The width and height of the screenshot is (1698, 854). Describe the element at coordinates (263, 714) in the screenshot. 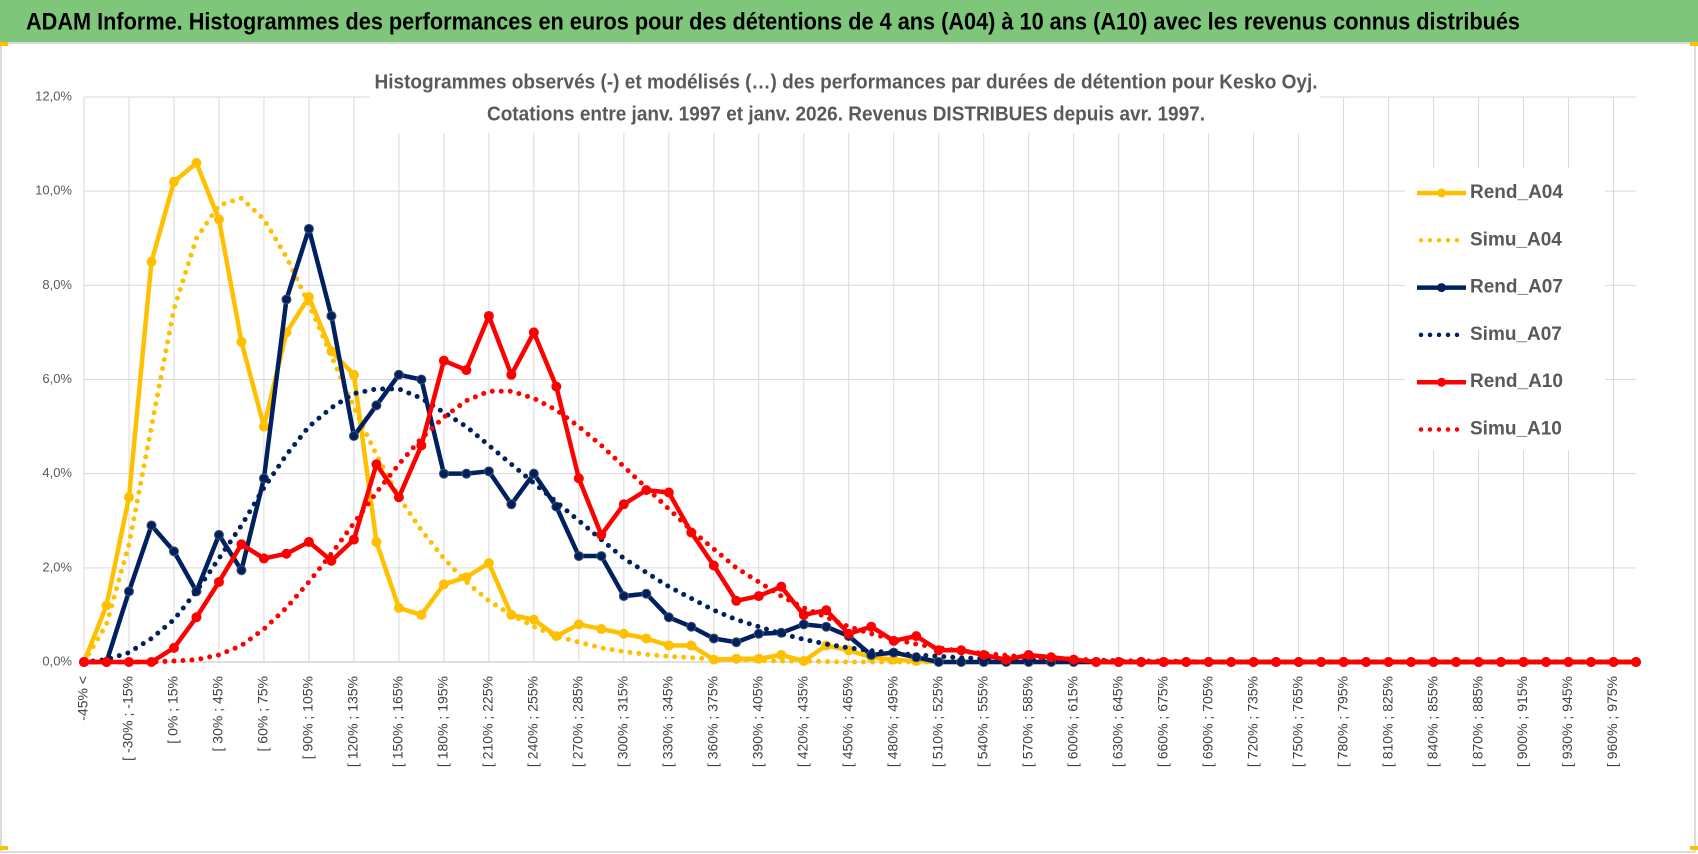

I see `x-tick-label: [ 60% ; 75%` at that location.